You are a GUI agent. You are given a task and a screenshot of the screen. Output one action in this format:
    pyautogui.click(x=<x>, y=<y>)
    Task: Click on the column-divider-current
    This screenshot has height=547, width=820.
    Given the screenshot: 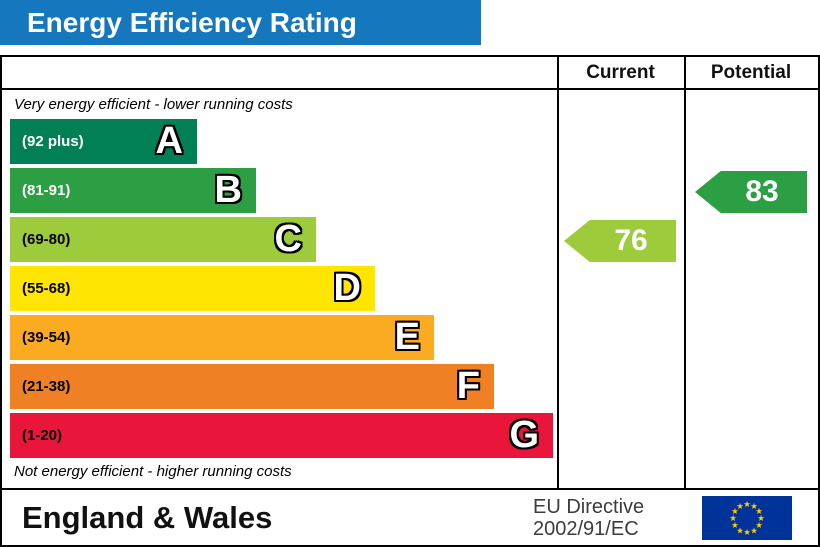 What is the action you would take?
    pyautogui.click(x=558, y=272)
    